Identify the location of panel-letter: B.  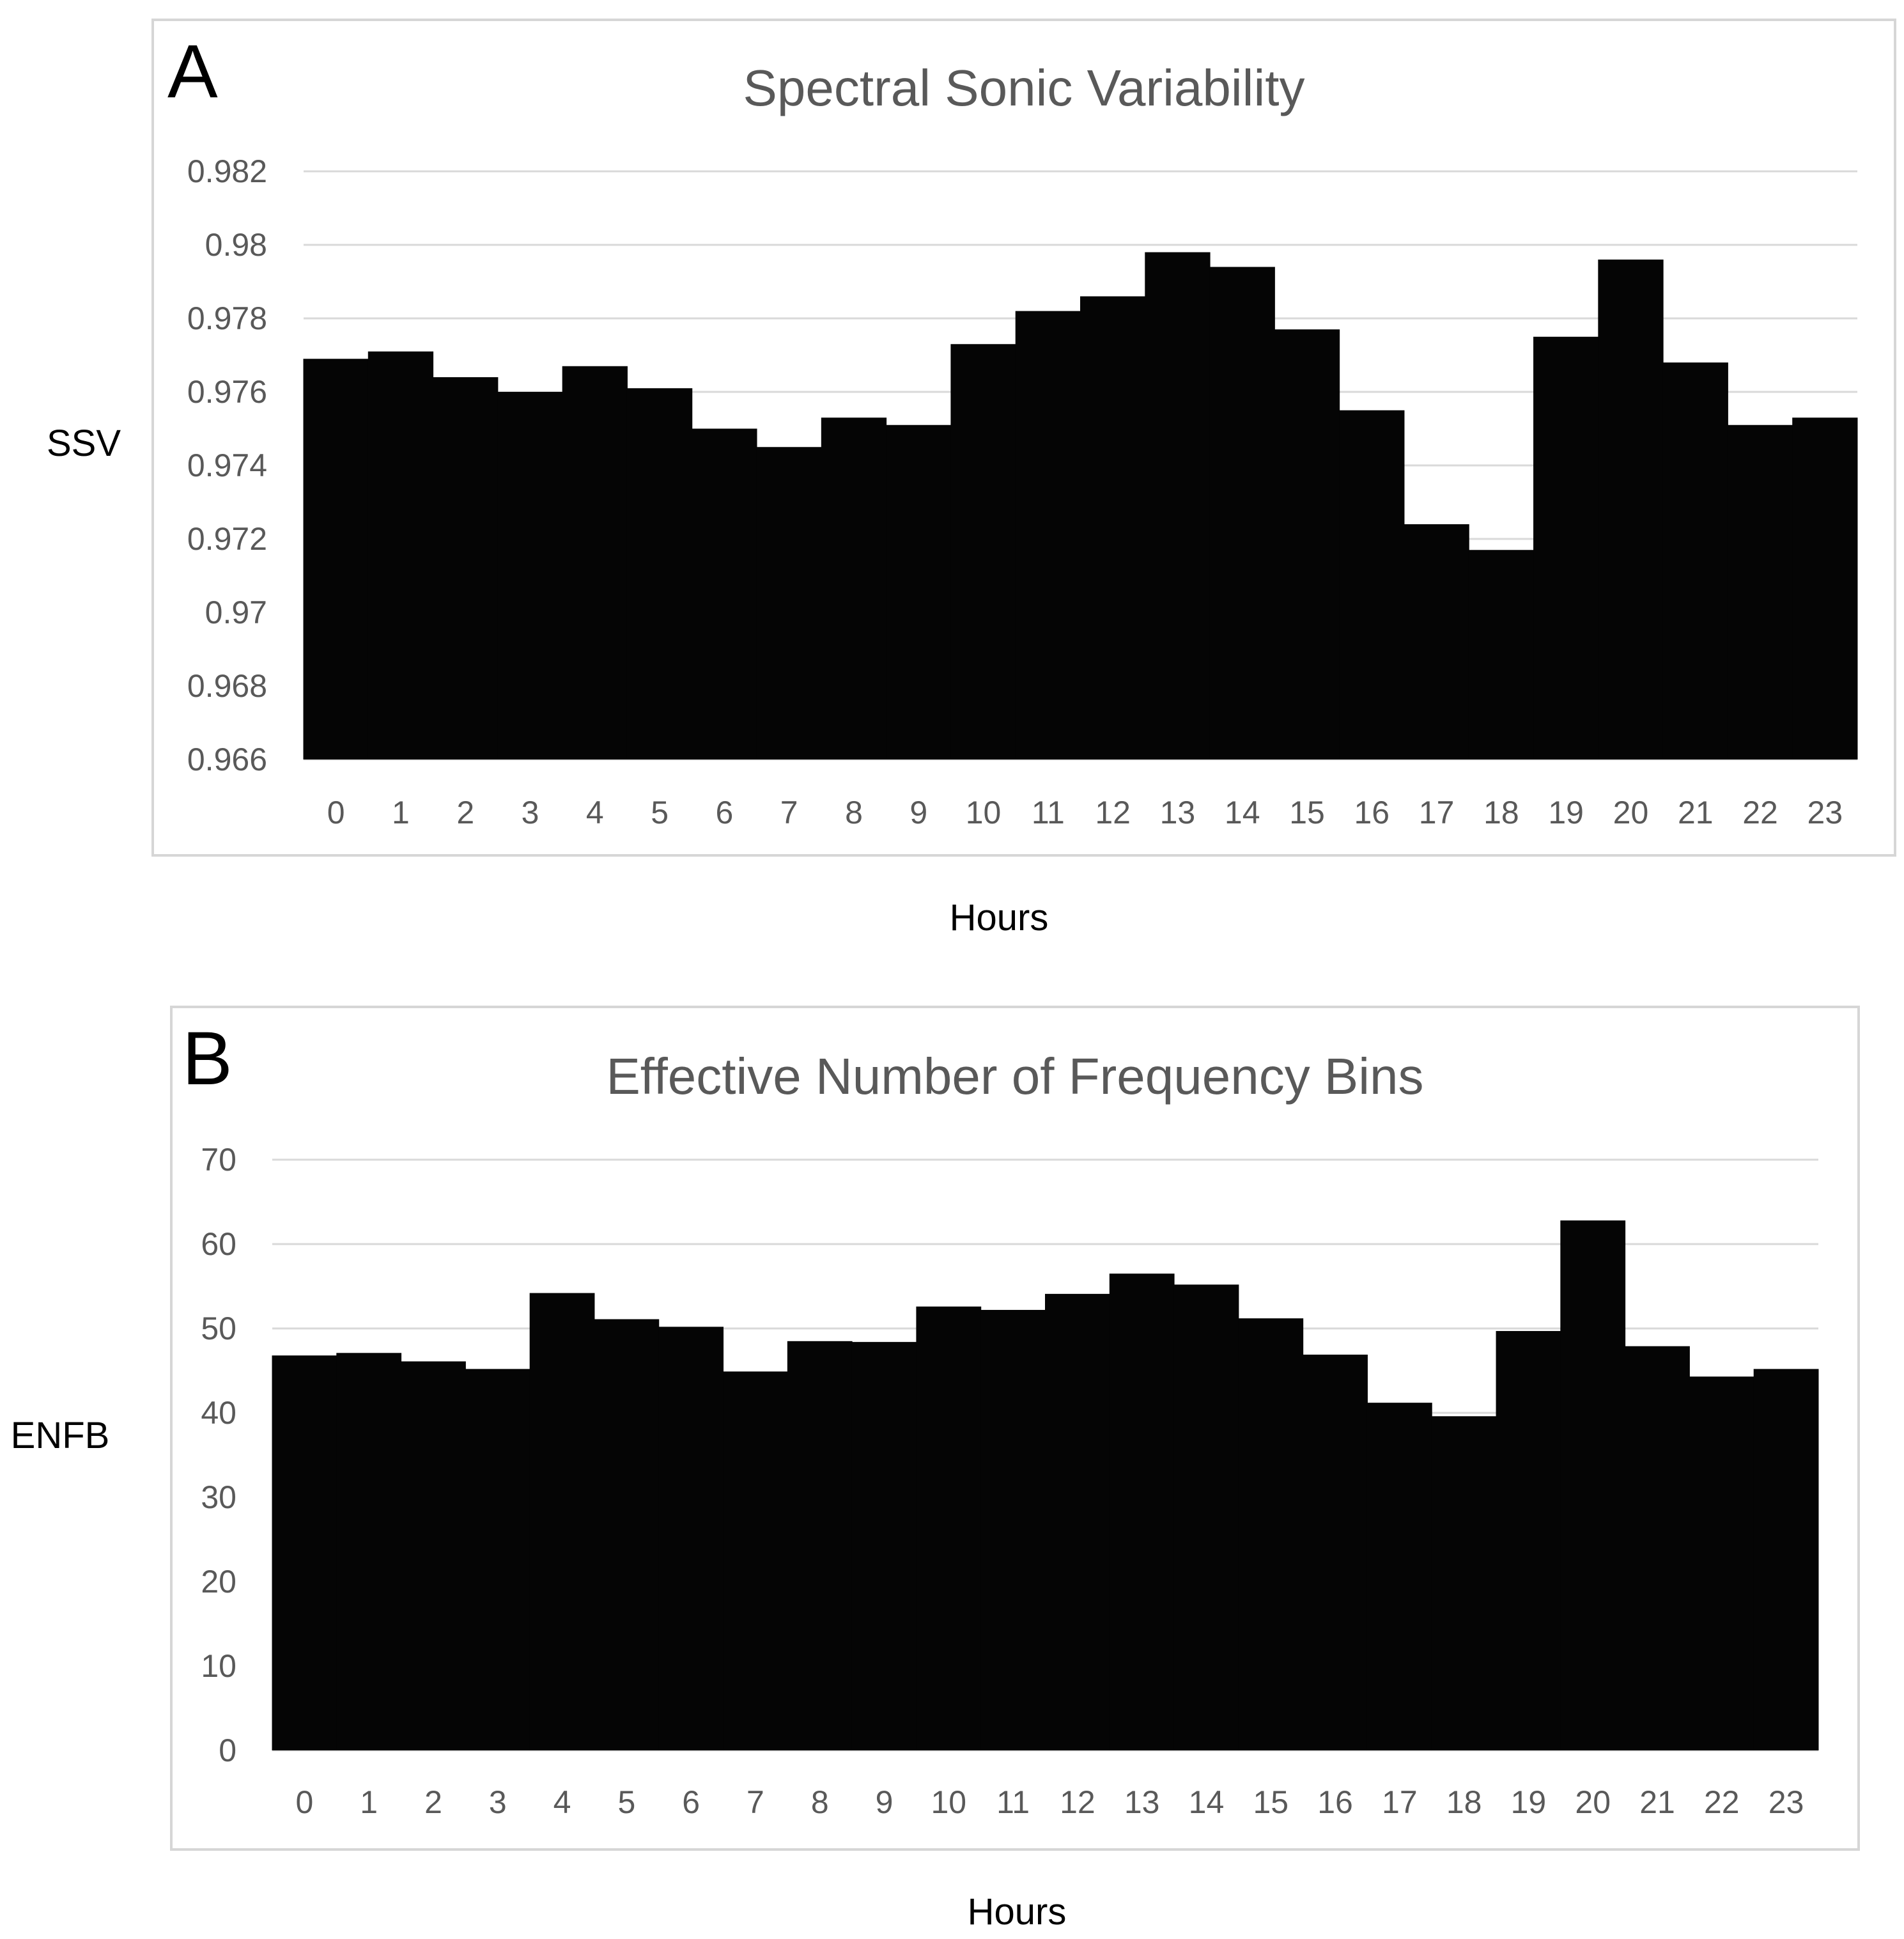
(207, 1058).